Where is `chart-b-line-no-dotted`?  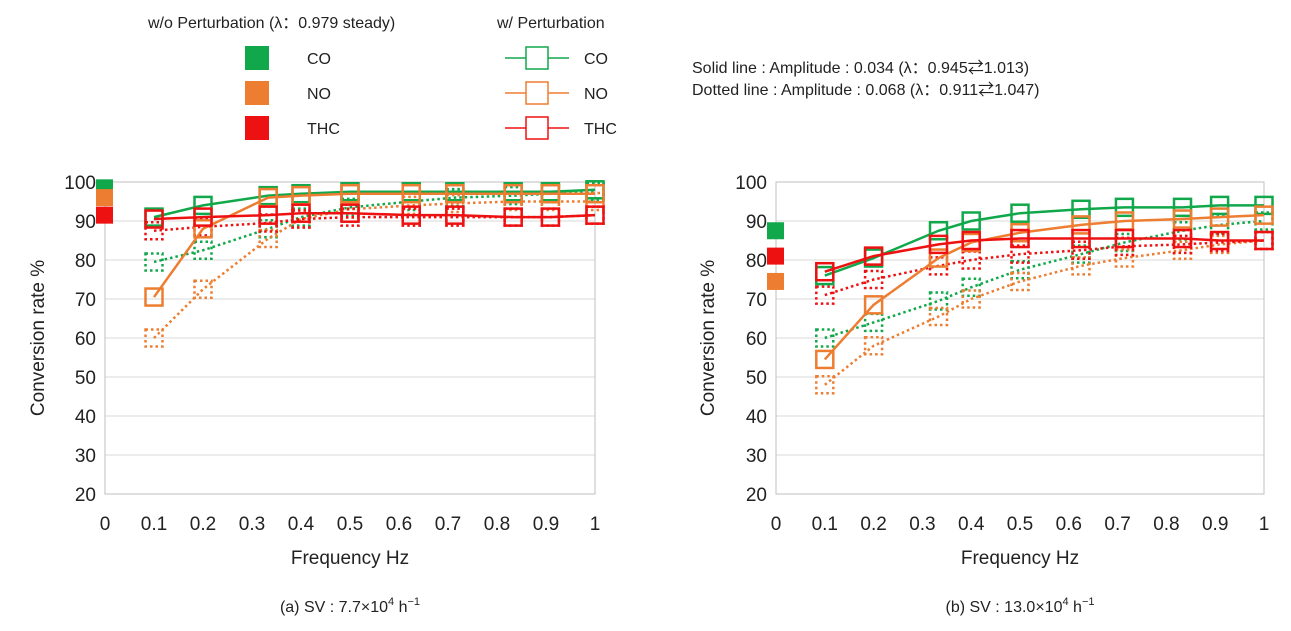 chart-b-line-no-dotted is located at coordinates (1044, 312).